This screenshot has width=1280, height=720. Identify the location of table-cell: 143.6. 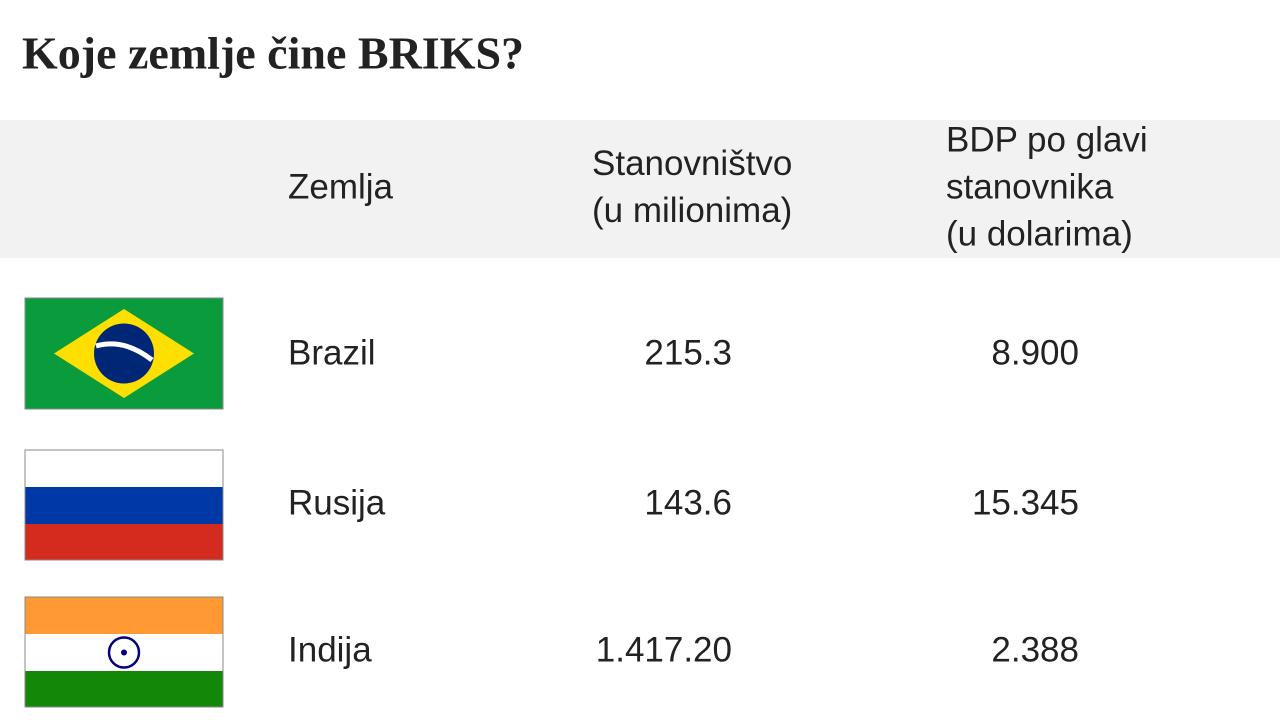
(688, 502).